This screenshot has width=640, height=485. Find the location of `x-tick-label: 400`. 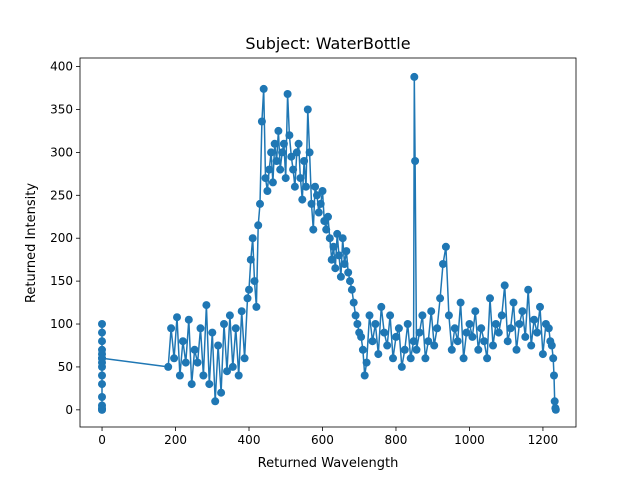

x-tick-label: 400 is located at coordinates (249, 440).